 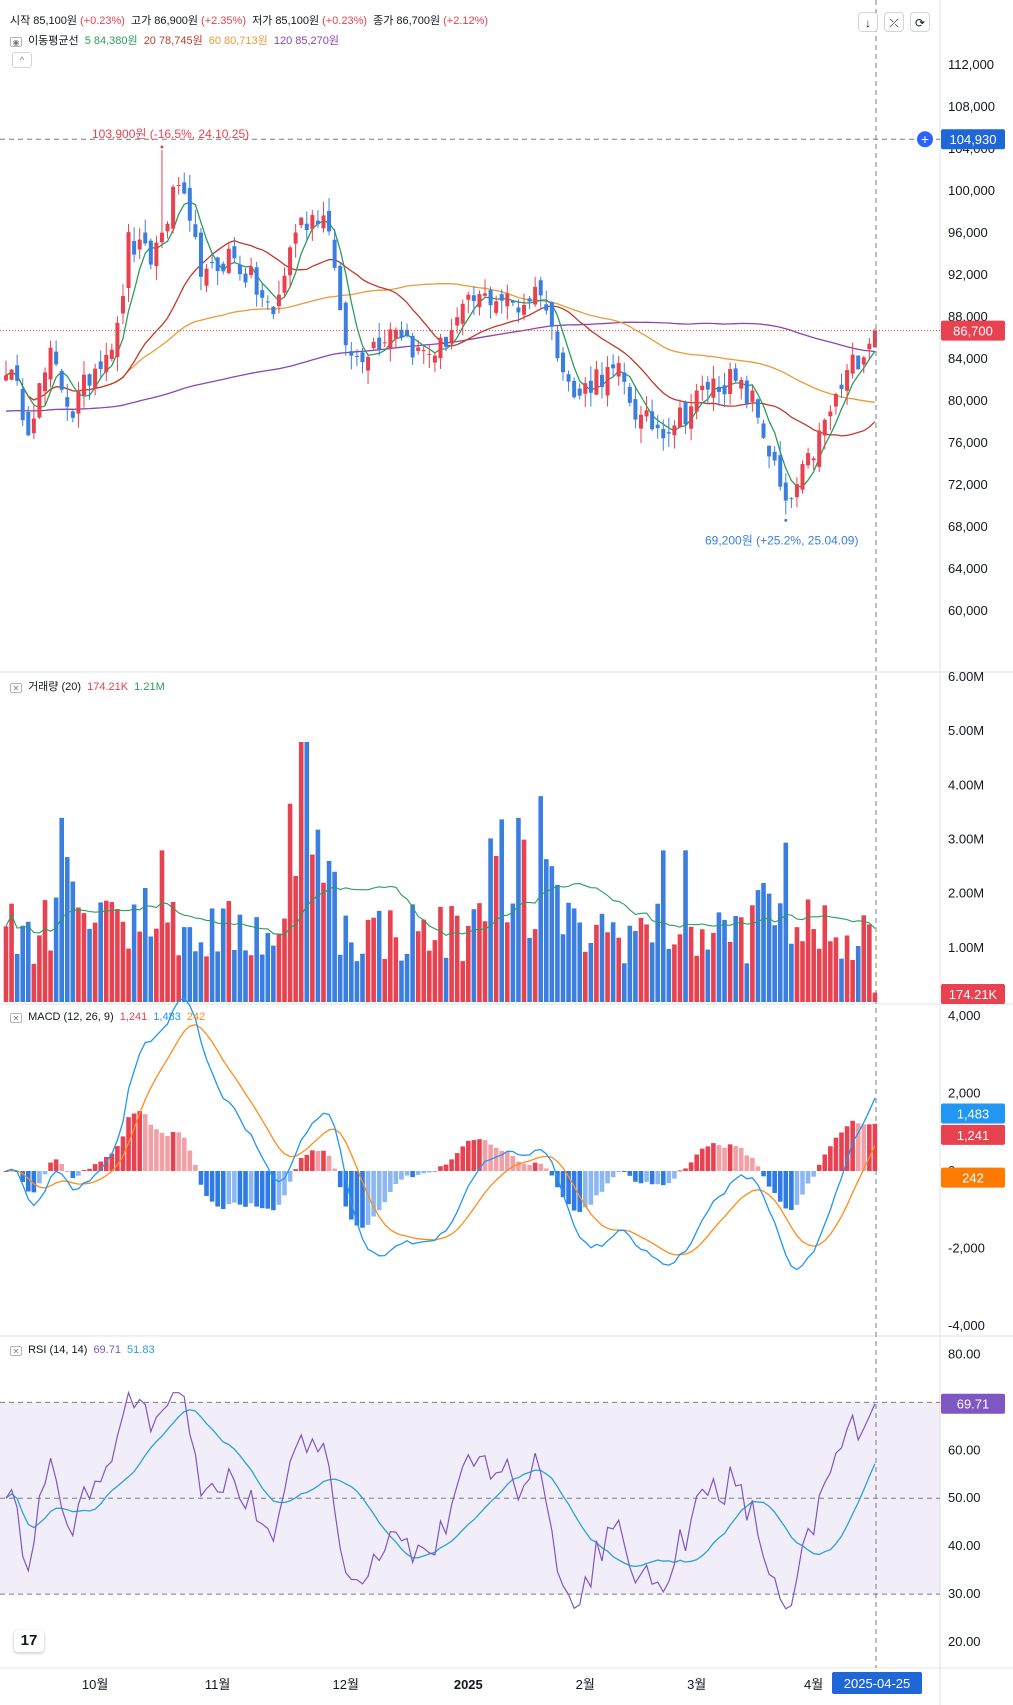 I want to click on refresh-button: ⟳, so click(x=920, y=22).